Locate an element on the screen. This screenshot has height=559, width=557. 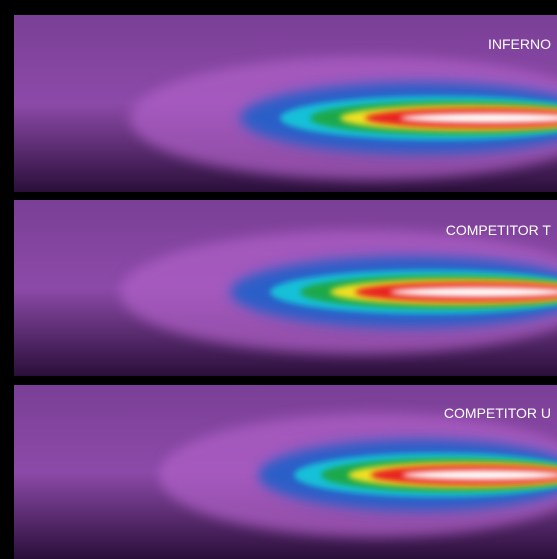
panel-label: COMPETITOR U is located at coordinates (497, 413).